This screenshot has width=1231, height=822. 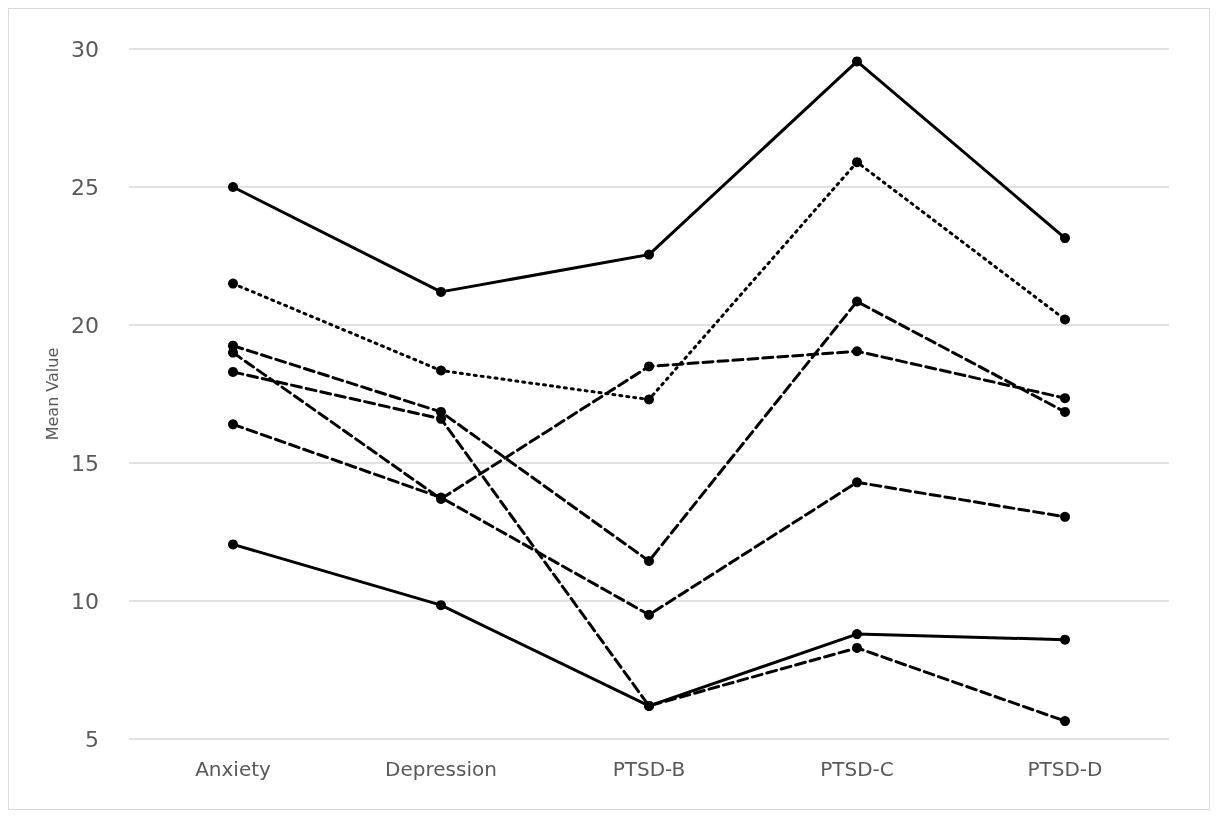 I want to click on y-tick-label: 15, so click(x=85, y=463).